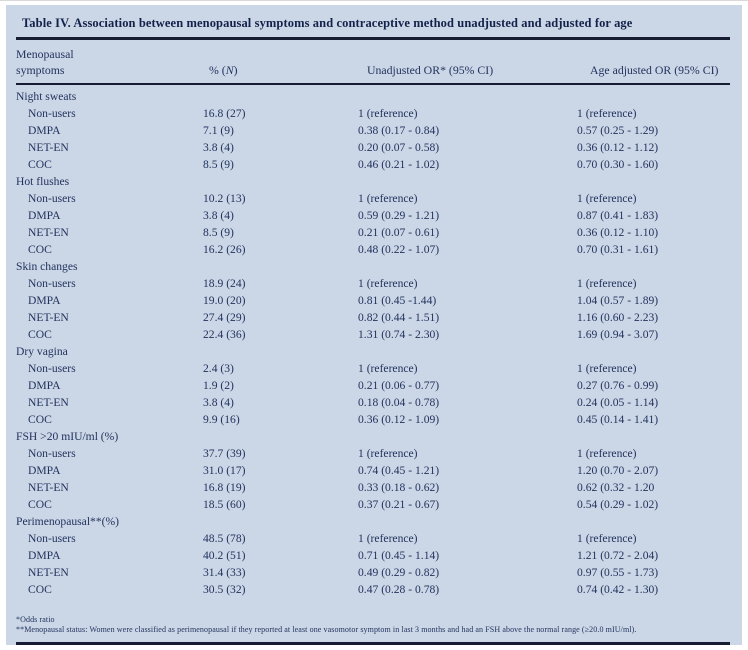  Describe the element at coordinates (618, 402) in the screenshot. I see `cell-age-adjusted-or: 0.24 (0.05 - 1.14)` at that location.